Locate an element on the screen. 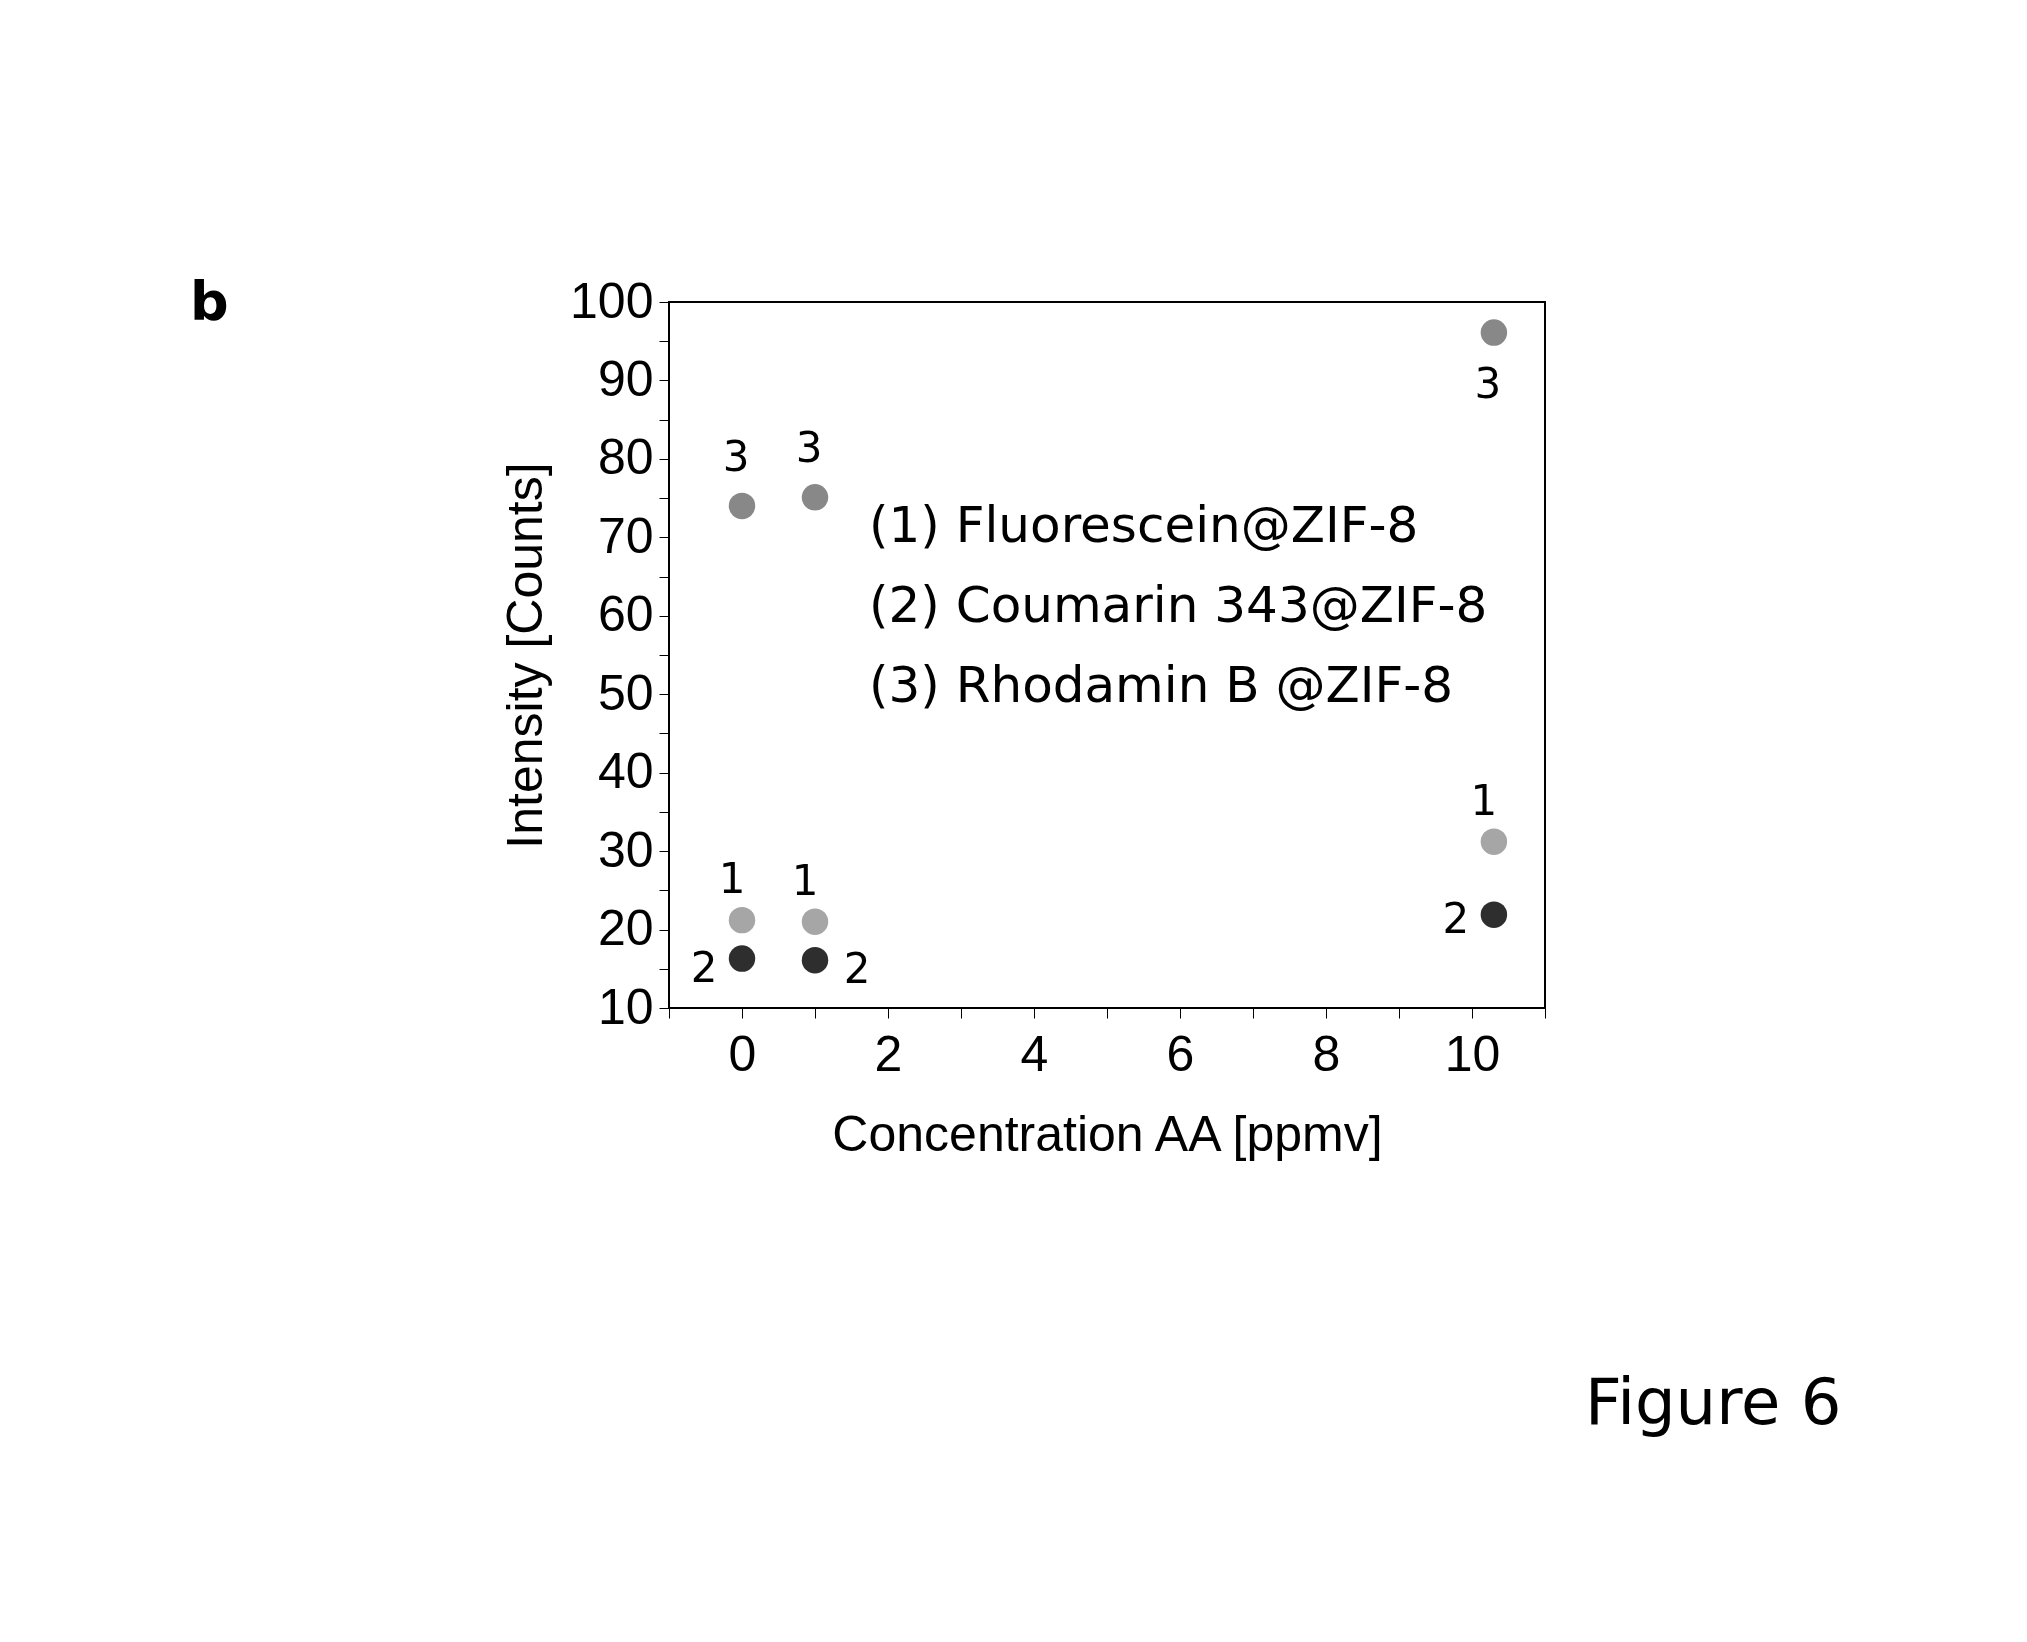 Image resolution: width=2027 pixels, height=1642 pixels. annotation: (1) Fluorescein@ZIF-8 is located at coordinates (1144, 525).